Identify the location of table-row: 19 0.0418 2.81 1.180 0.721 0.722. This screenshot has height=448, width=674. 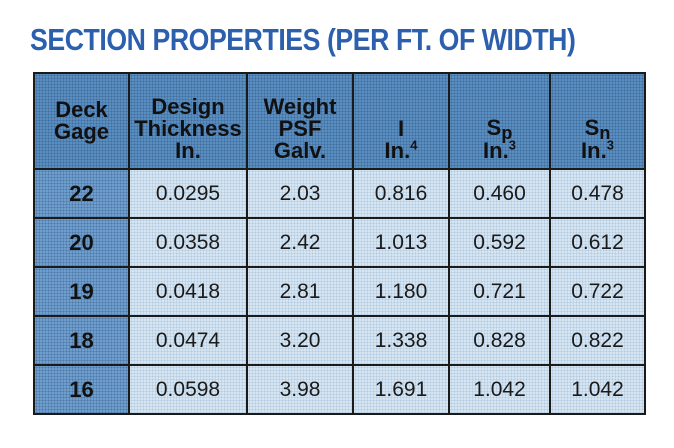
(339, 291).